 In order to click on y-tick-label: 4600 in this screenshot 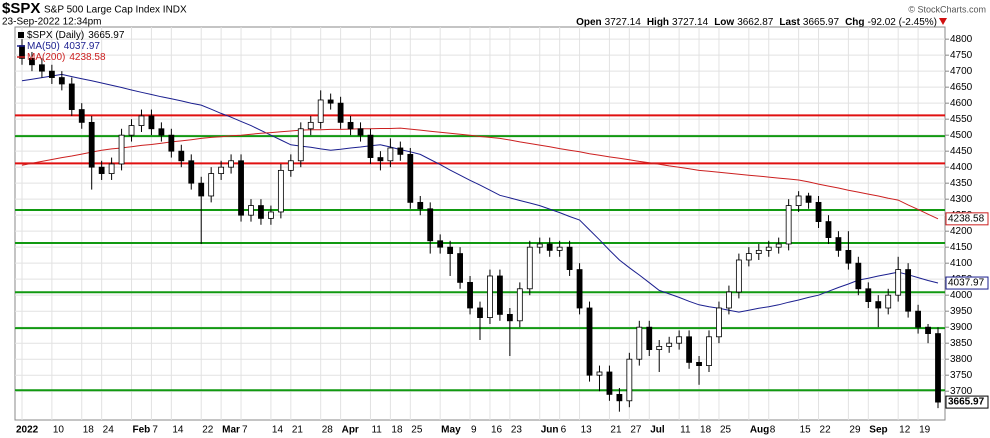, I will do `click(961, 103)`.